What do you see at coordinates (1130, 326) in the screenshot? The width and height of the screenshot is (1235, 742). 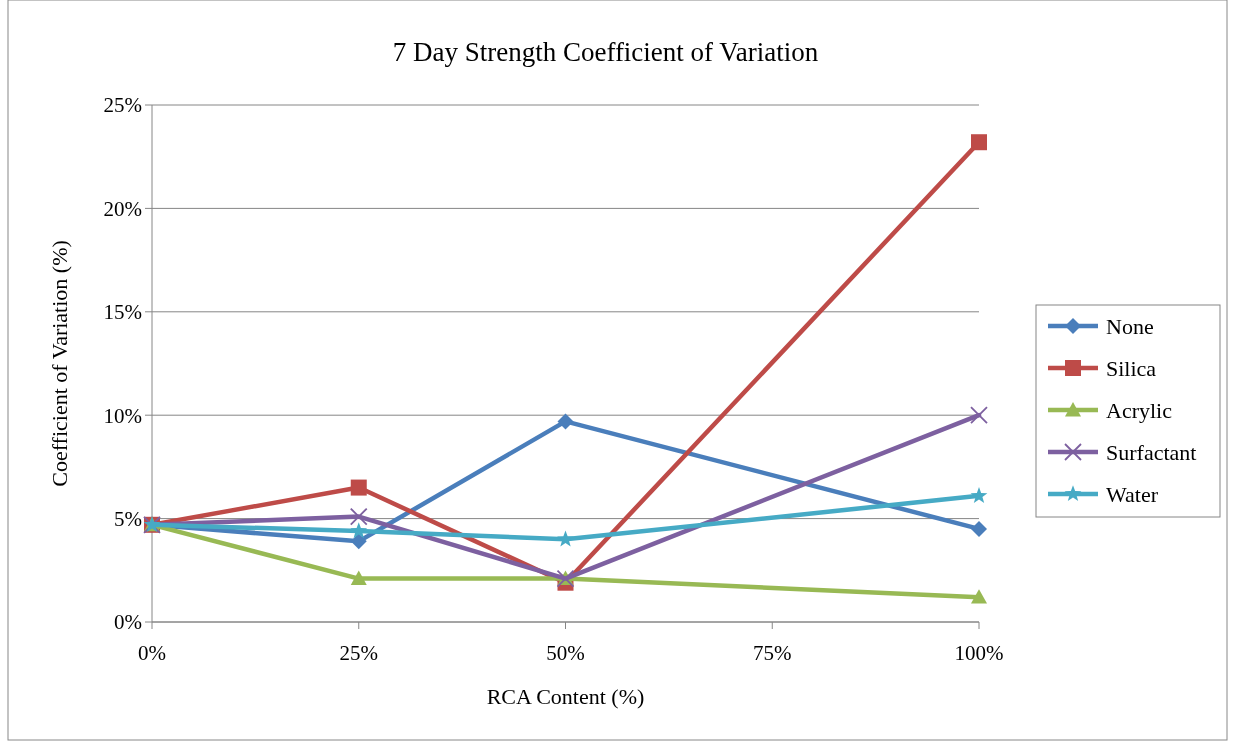 I see `legend-label: None` at bounding box center [1130, 326].